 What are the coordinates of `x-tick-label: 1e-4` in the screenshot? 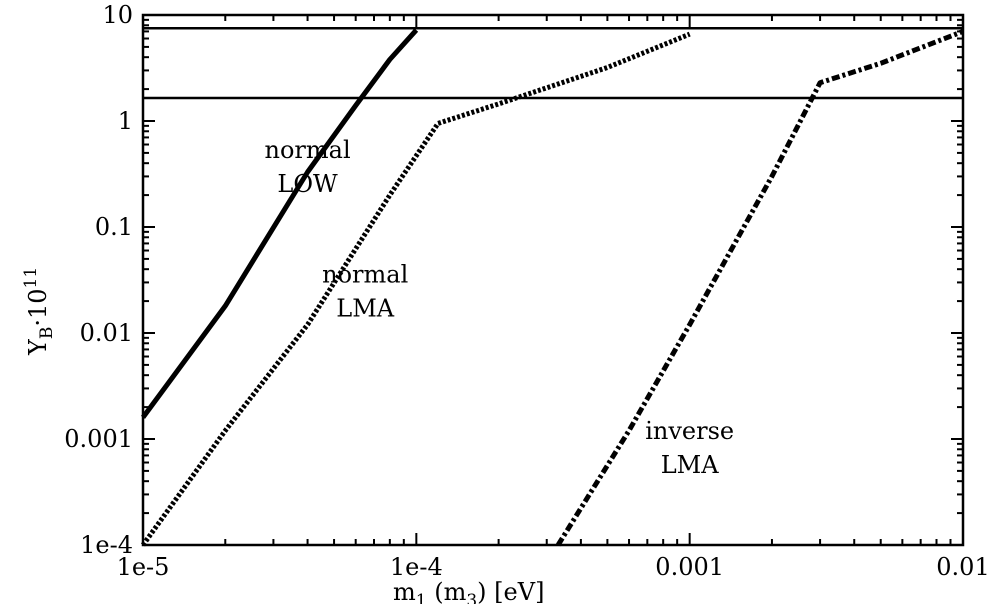 It's located at (416, 567).